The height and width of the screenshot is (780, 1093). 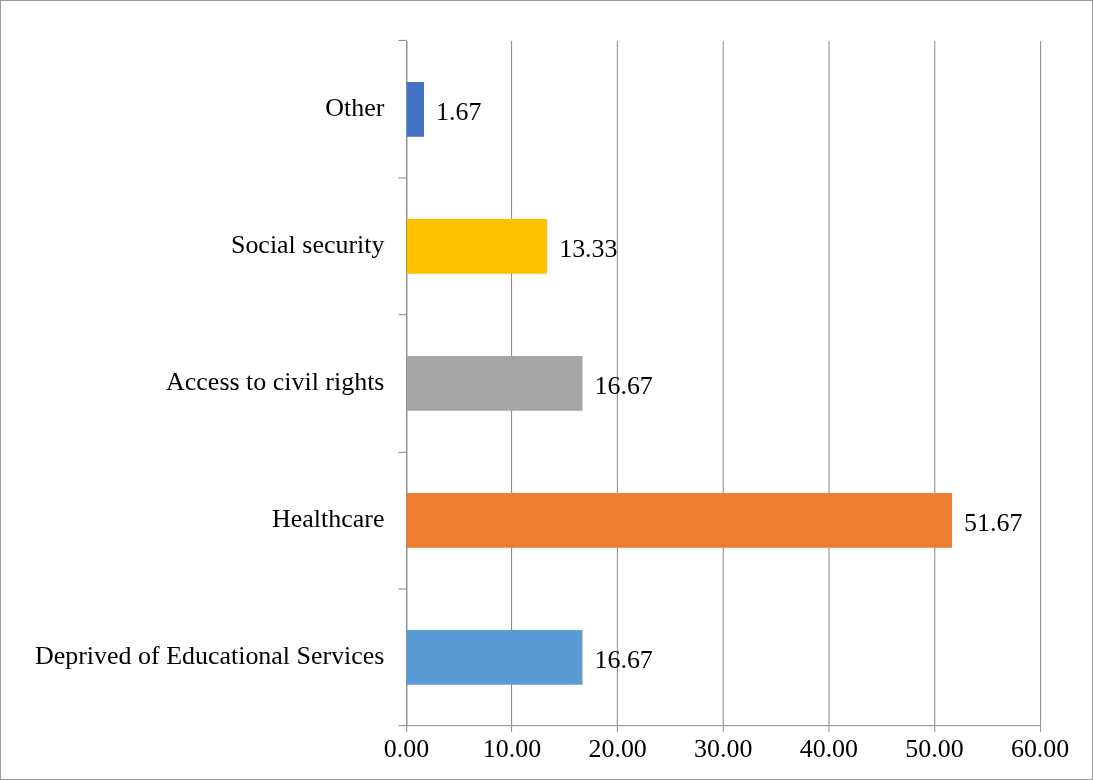 I want to click on y-tick-label: Deprived of Educational Services, so click(x=210, y=656).